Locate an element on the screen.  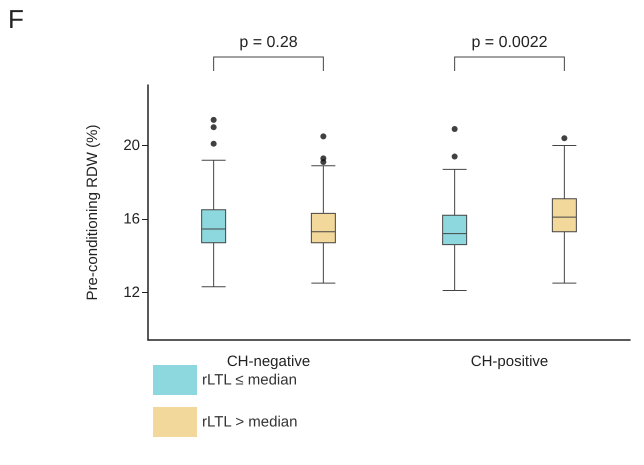
legend-label: rLTL ≤ median is located at coordinates (249, 380).